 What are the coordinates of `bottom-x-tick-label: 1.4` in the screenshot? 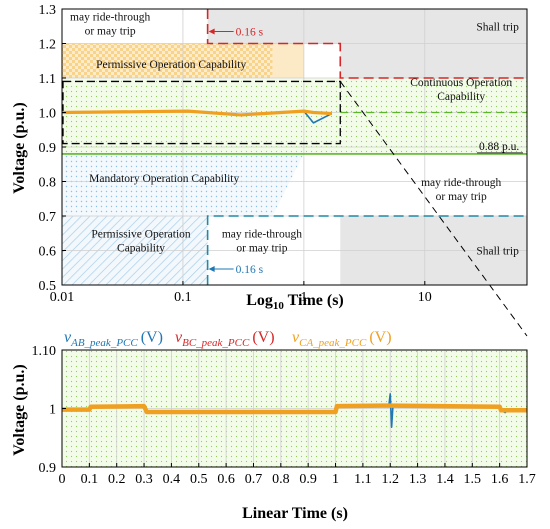 It's located at (445, 479).